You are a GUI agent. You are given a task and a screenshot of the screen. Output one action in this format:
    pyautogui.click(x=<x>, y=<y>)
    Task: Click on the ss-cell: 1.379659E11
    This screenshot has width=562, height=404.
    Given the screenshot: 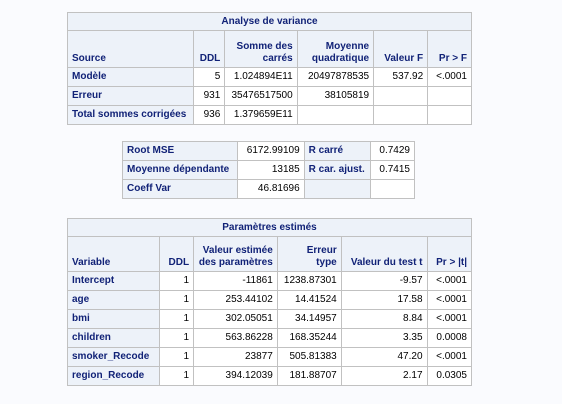 What is the action you would take?
    pyautogui.click(x=261, y=115)
    